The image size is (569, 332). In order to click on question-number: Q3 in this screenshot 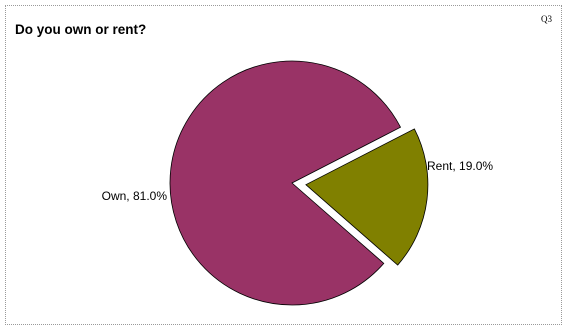, I will do `click(546, 19)`.